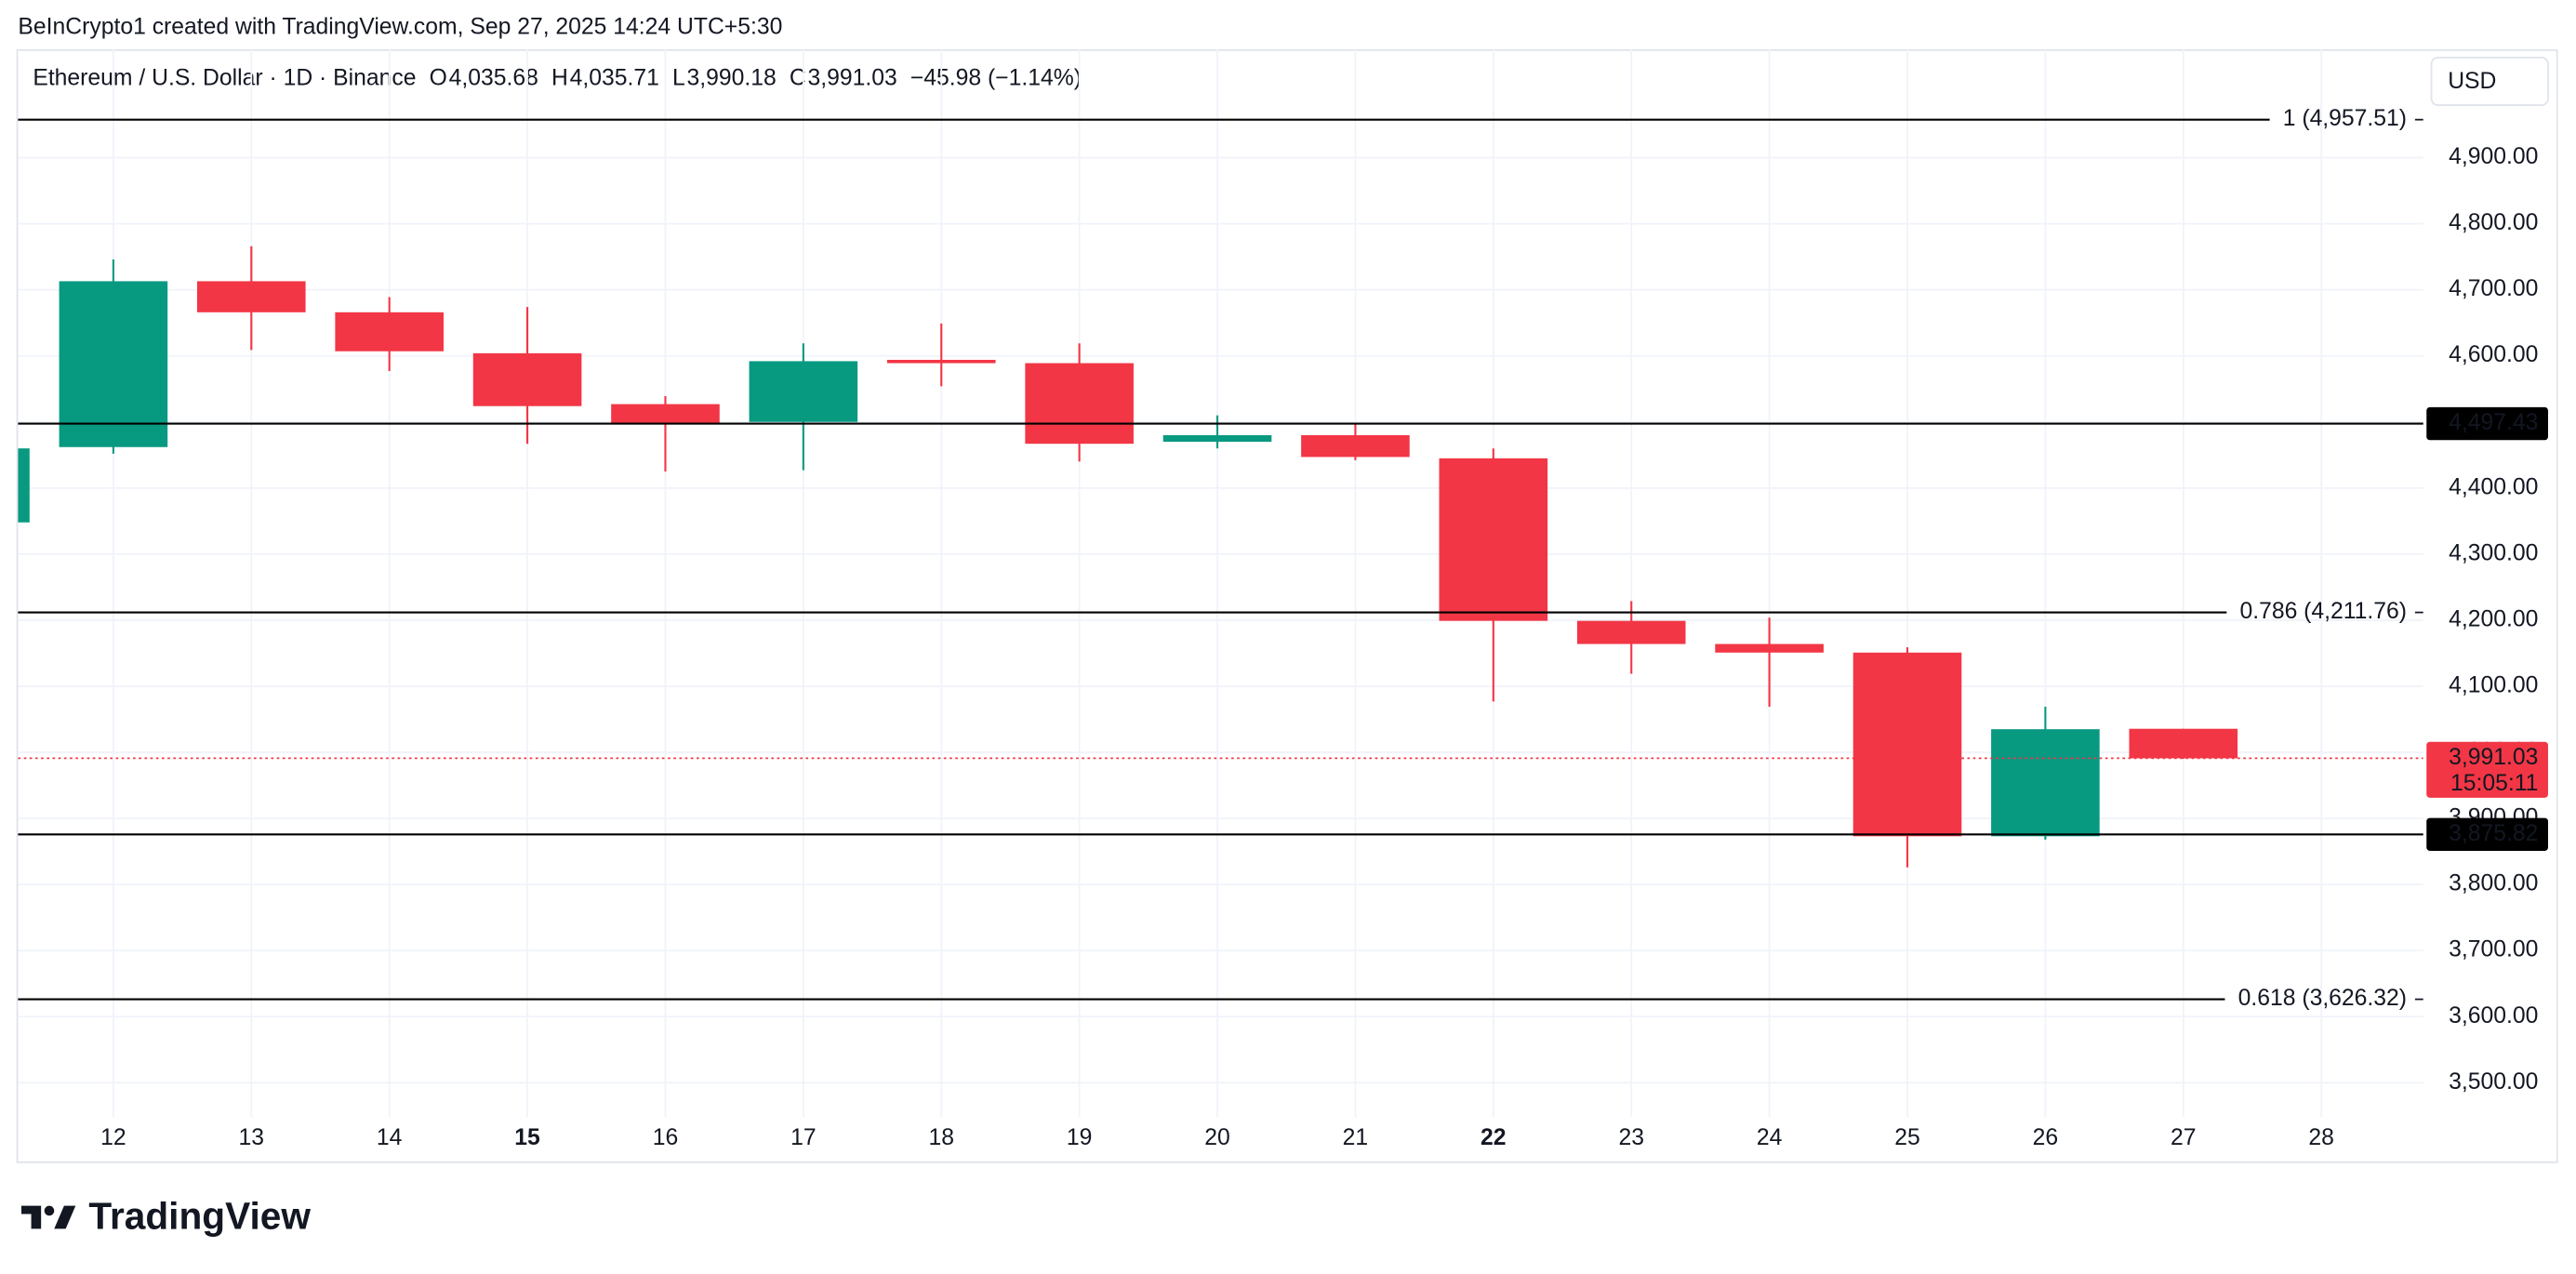  What do you see at coordinates (1080, 1137) in the screenshot?
I see `x-tick-label: 19` at bounding box center [1080, 1137].